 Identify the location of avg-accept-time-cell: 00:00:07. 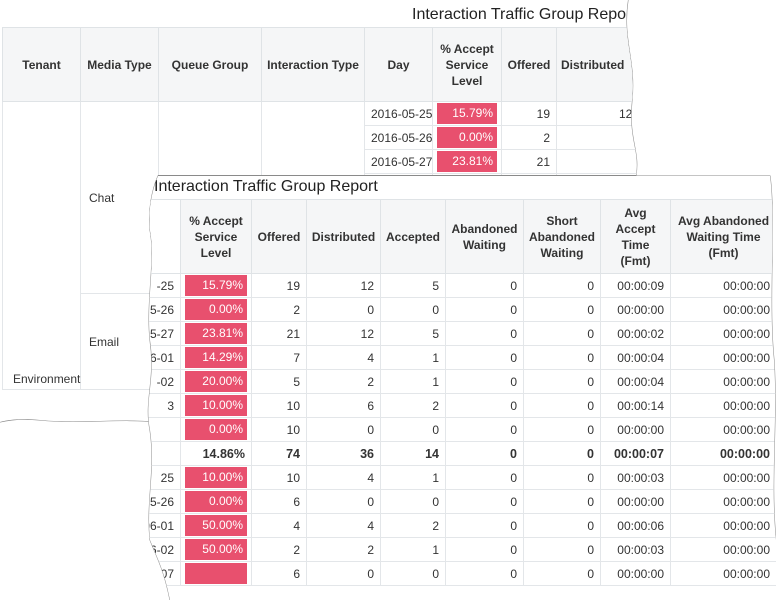
(636, 454).